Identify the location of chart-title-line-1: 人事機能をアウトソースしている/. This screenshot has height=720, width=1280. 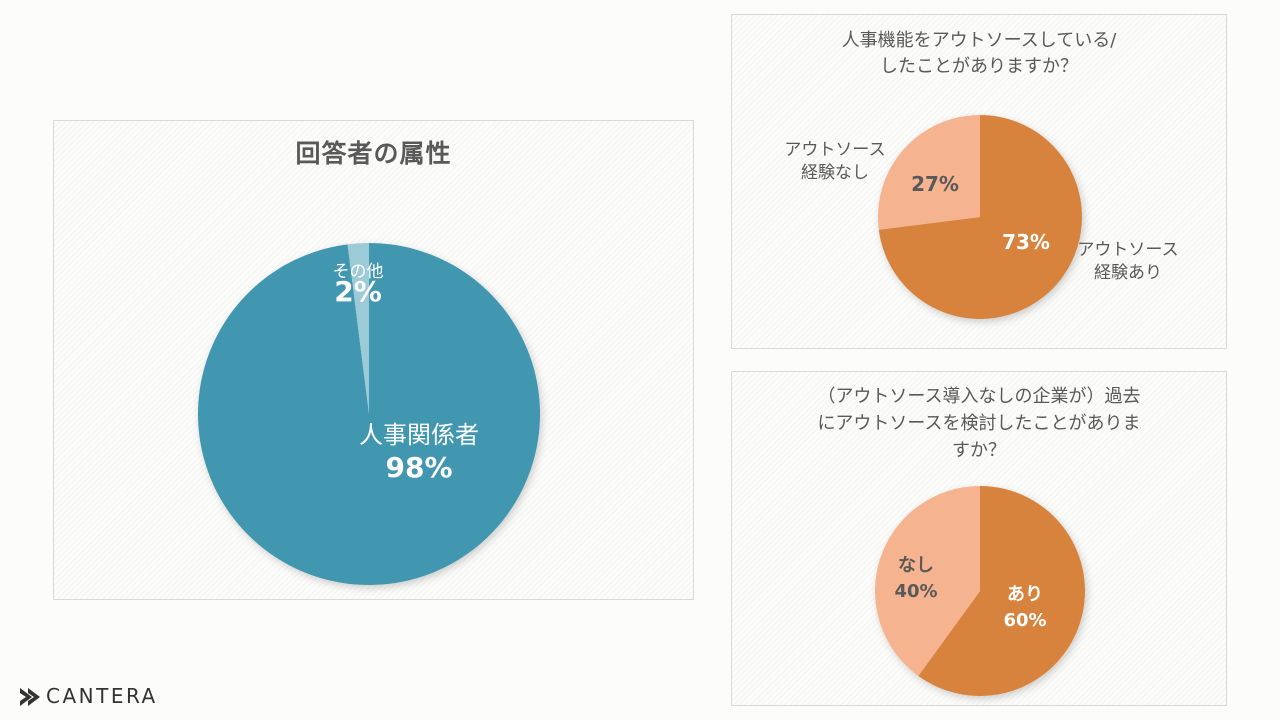
(979, 40).